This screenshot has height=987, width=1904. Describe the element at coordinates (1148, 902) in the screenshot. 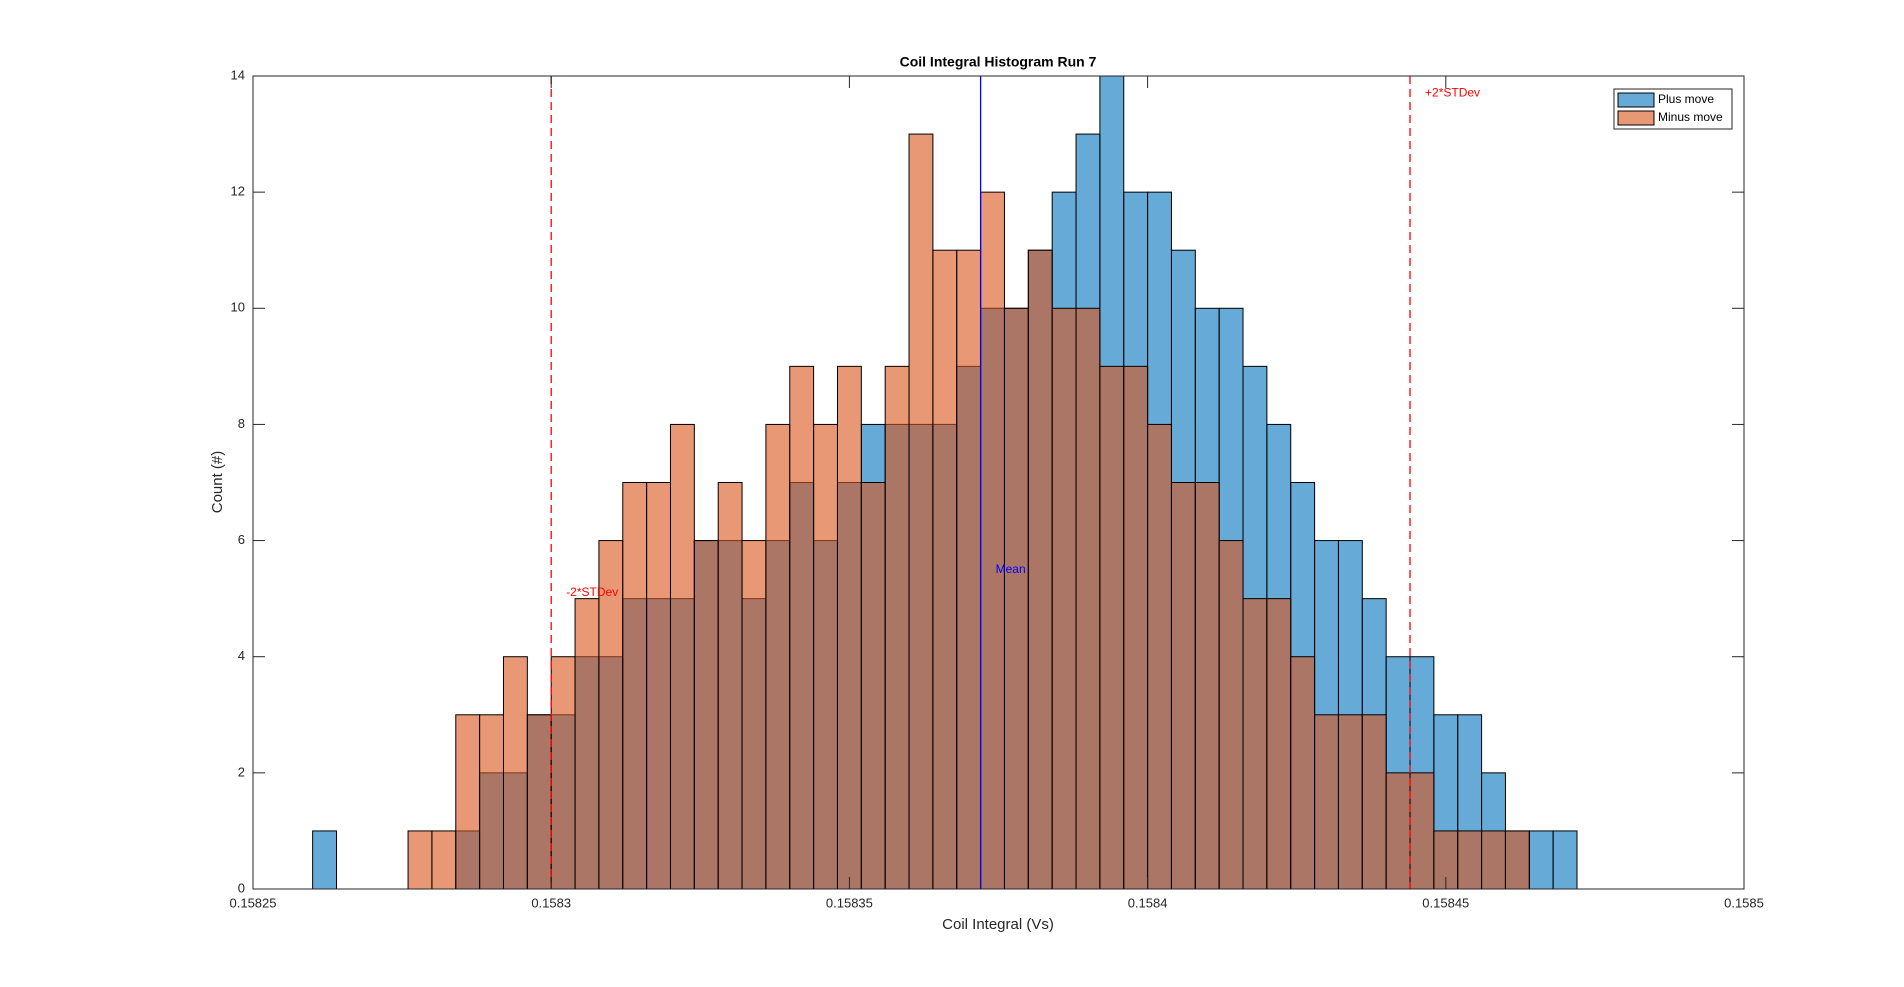

I see `x-tick-label: 0.1584` at that location.